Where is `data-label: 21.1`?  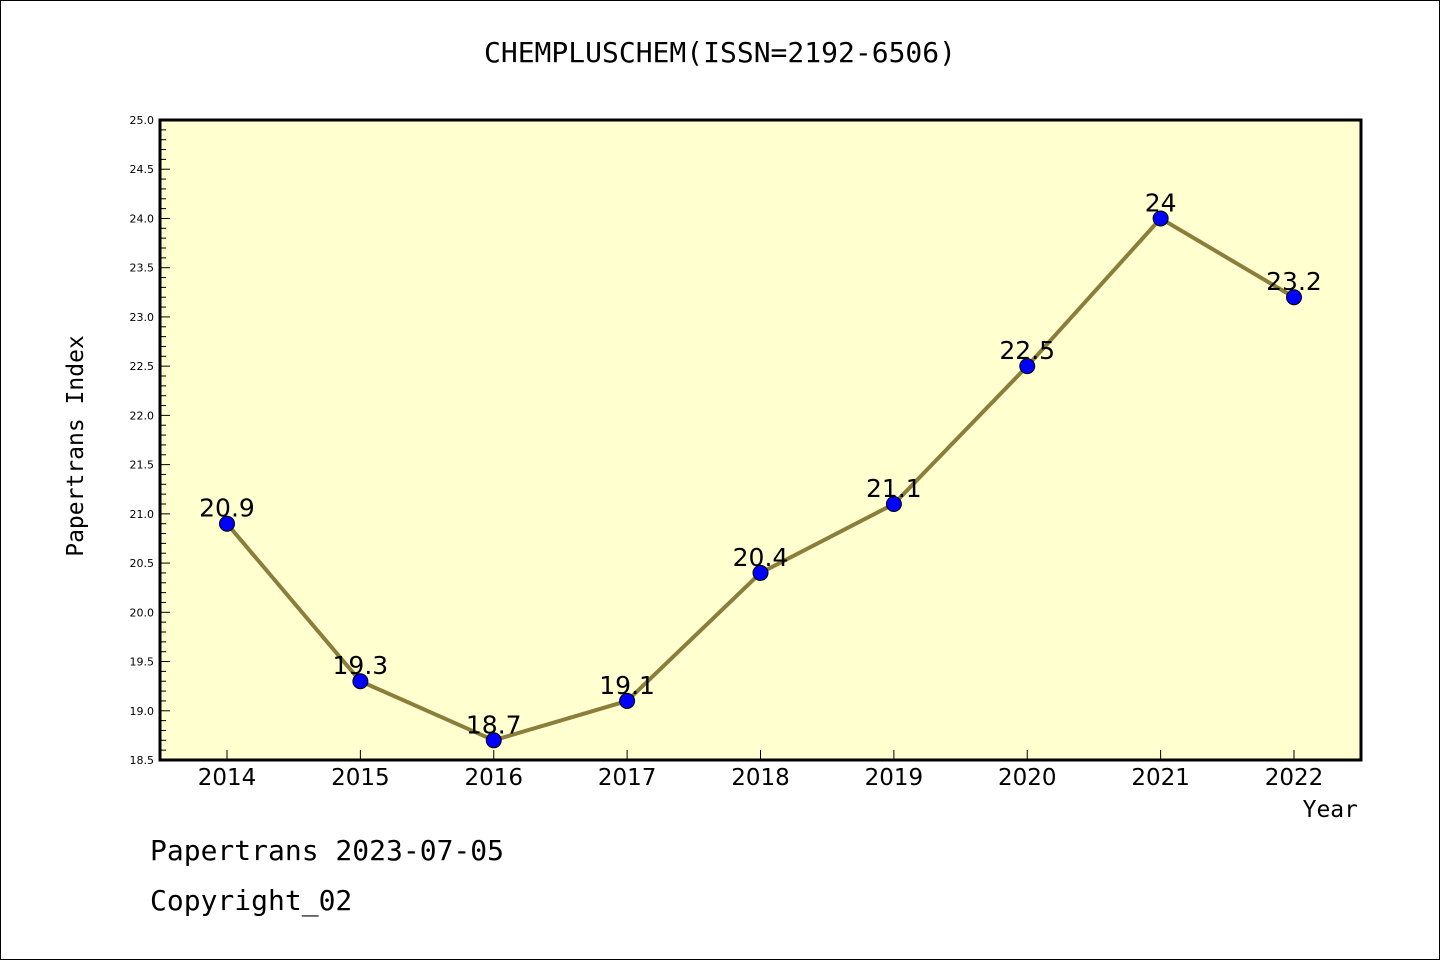
data-label: 21.1 is located at coordinates (894, 488).